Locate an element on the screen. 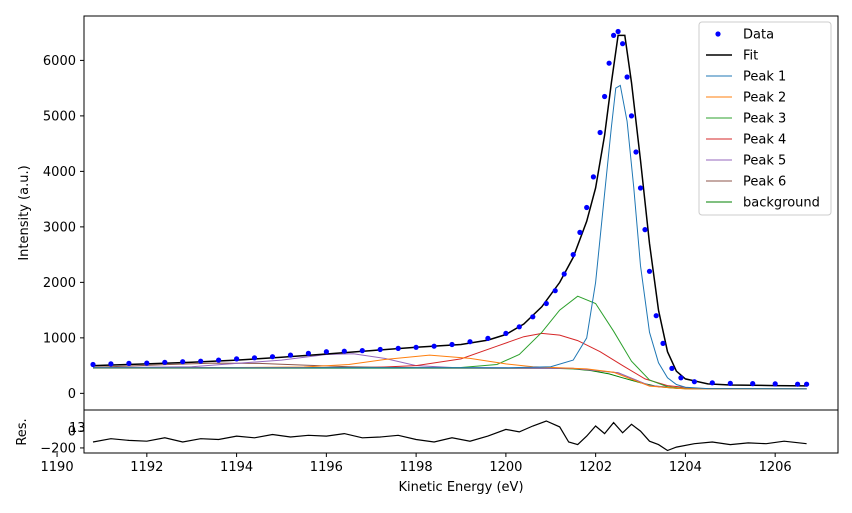  x-tick-label: 1200 is located at coordinates (505, 467).